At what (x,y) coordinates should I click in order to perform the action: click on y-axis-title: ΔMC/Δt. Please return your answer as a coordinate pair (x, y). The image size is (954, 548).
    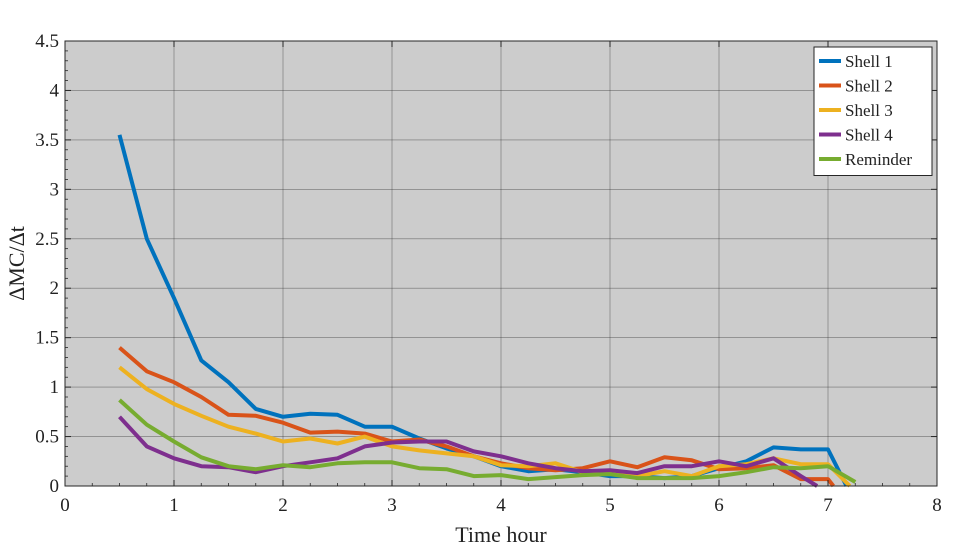
    Looking at the image, I should click on (16, 263).